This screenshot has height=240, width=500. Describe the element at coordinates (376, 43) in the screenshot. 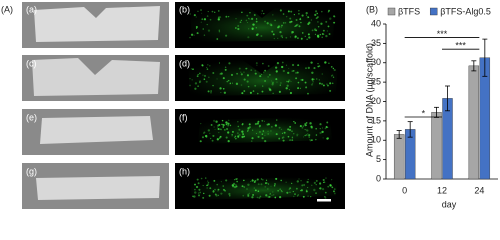

I see `y-tick-label: 35` at that location.